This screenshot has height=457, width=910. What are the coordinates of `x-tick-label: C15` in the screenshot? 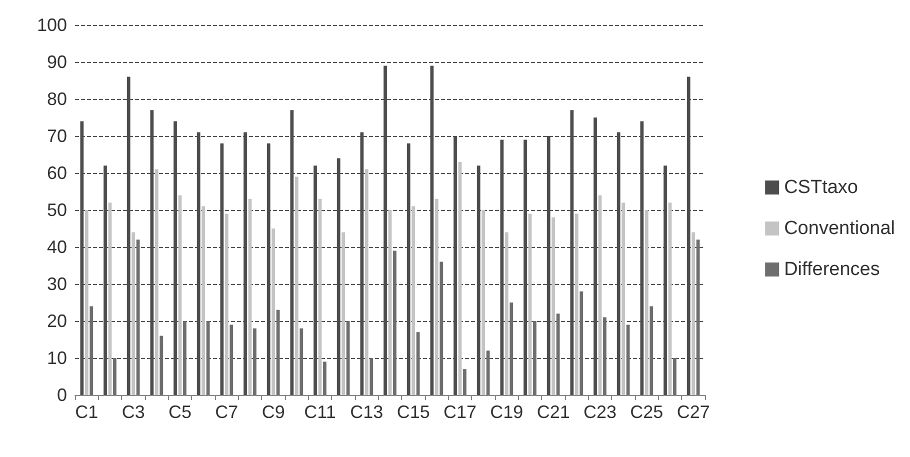 It's located at (413, 412).